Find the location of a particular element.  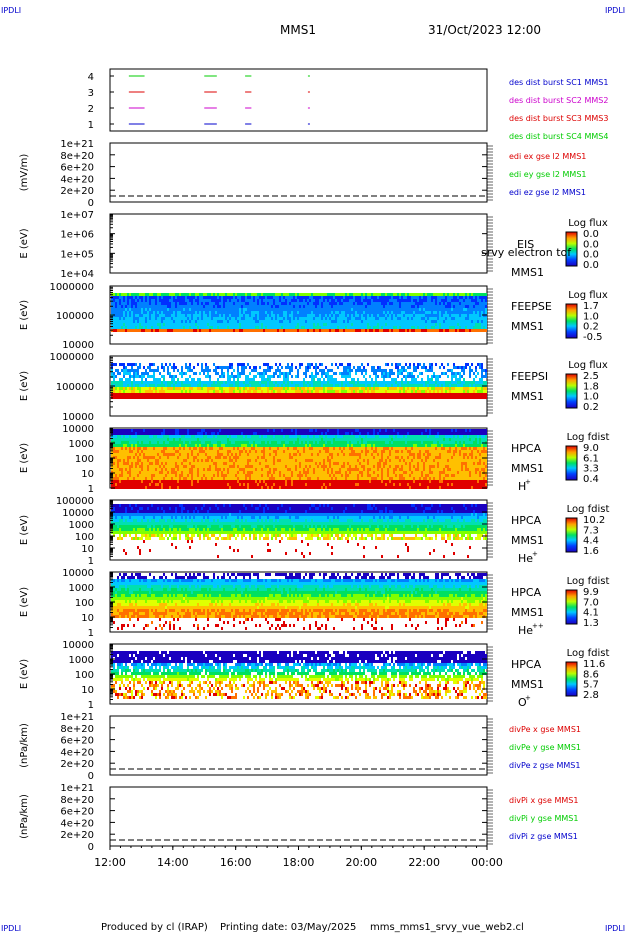

colorbar-tick-label: 0.0 is located at coordinates (591, 255).